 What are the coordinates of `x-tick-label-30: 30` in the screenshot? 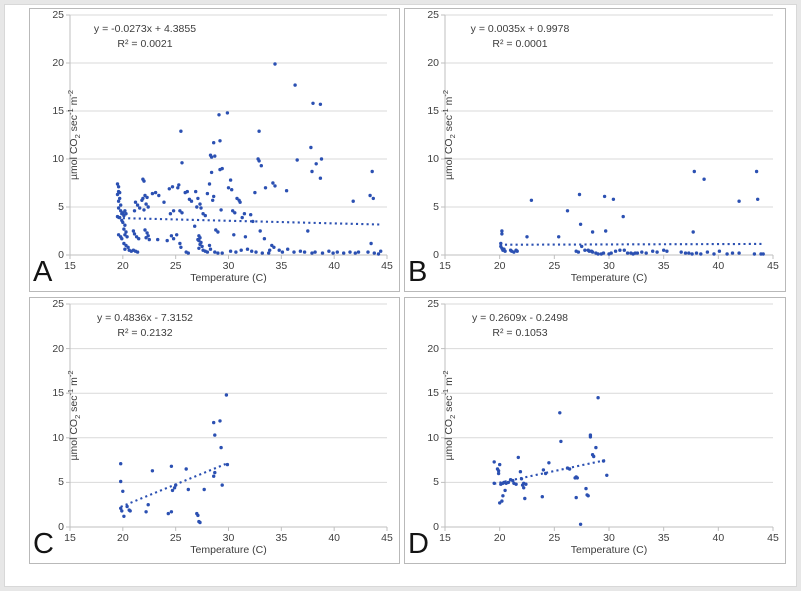 It's located at (228, 266).